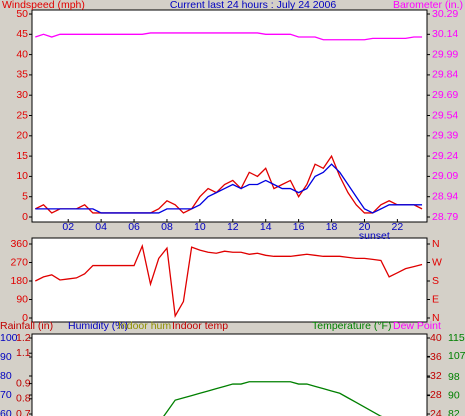 This screenshot has width=465, height=416. I want to click on y-tick-label: 1.2, so click(23, 338).